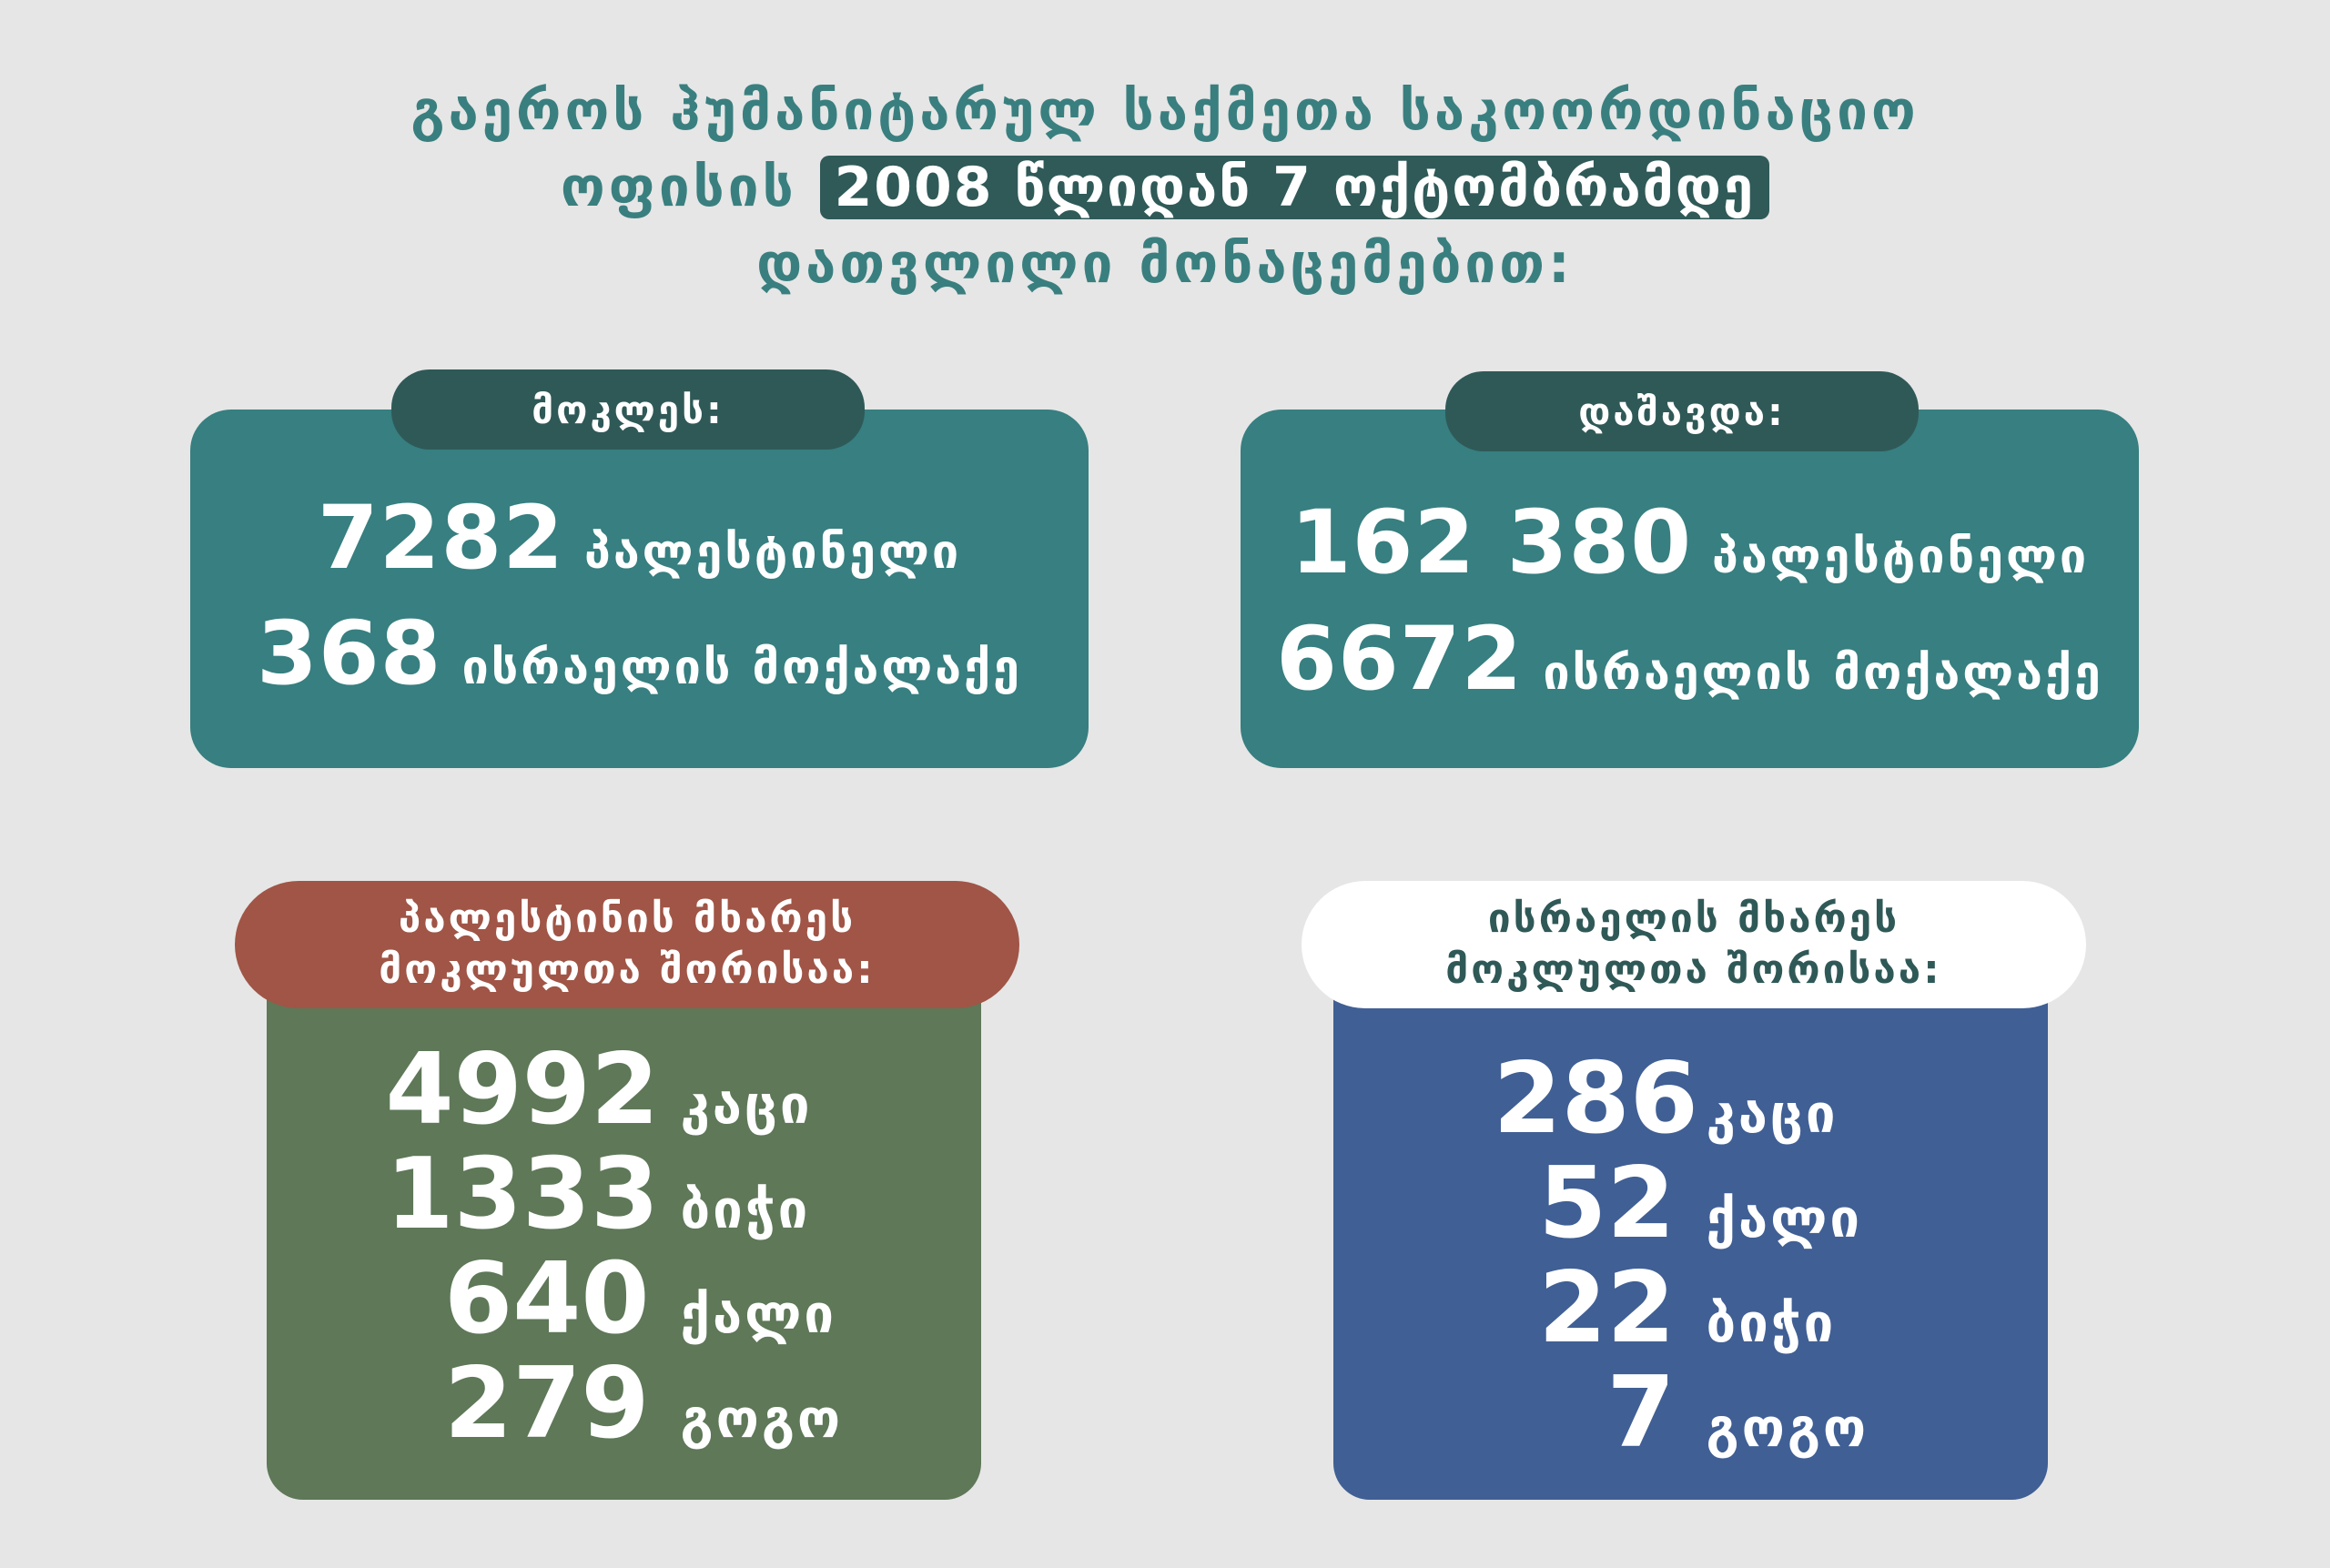  I want to click on list-item: 279 გოგო, so click(624, 1404).